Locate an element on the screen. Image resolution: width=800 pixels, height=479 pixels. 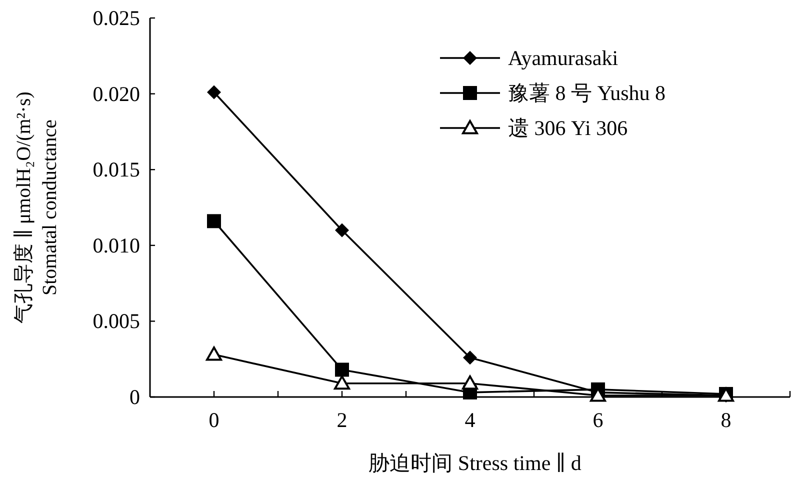
y-tick-label: 0.010 is located at coordinates (116, 245).